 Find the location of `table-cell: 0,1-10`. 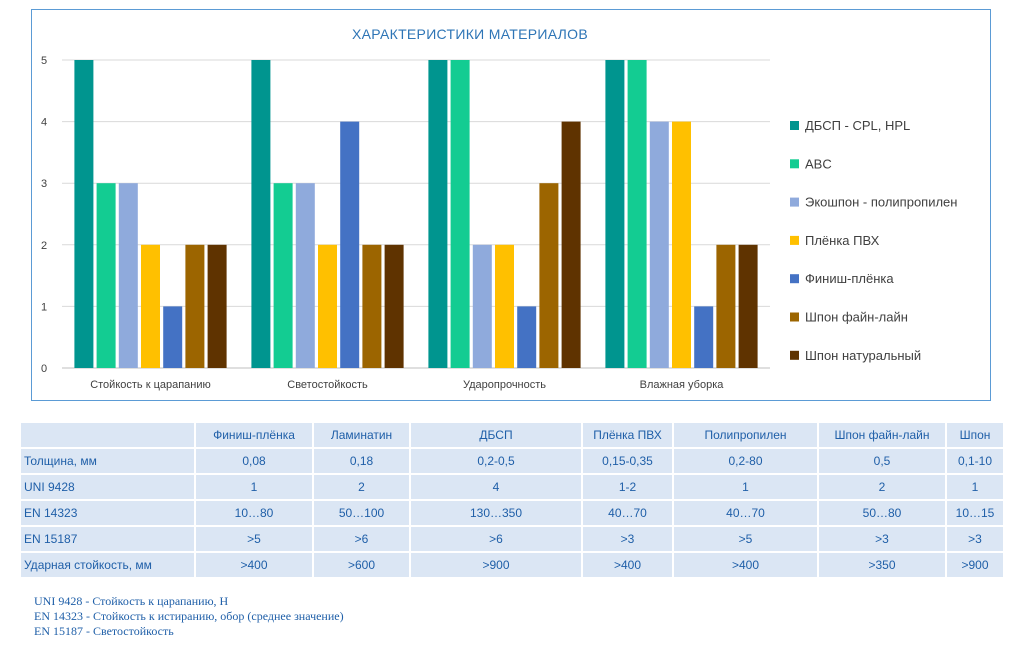

table-cell: 0,1-10 is located at coordinates (976, 461).